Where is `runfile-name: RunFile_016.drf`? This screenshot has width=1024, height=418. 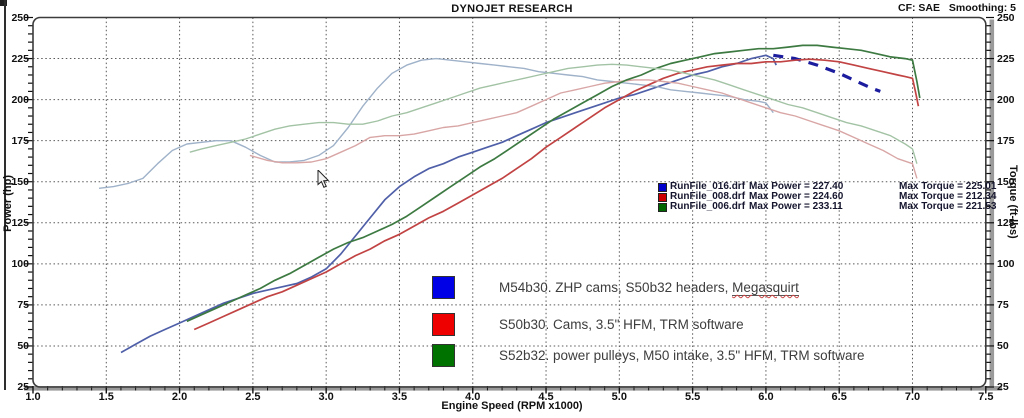 runfile-name: RunFile_016.drf is located at coordinates (708, 186).